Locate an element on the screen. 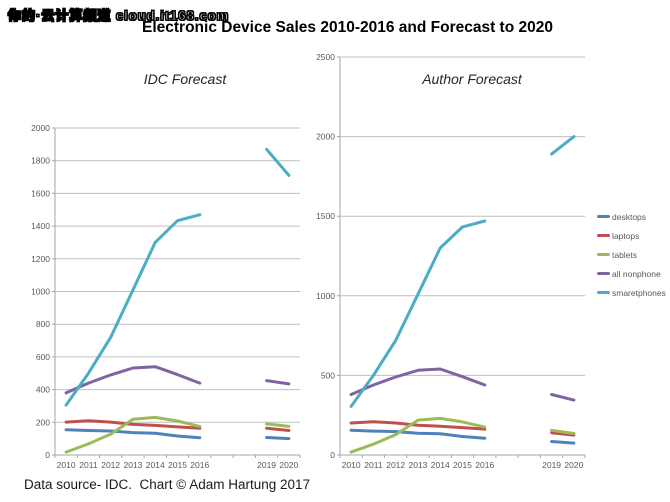 The image size is (670, 502). y-tick-label: 1400 is located at coordinates (40, 226).